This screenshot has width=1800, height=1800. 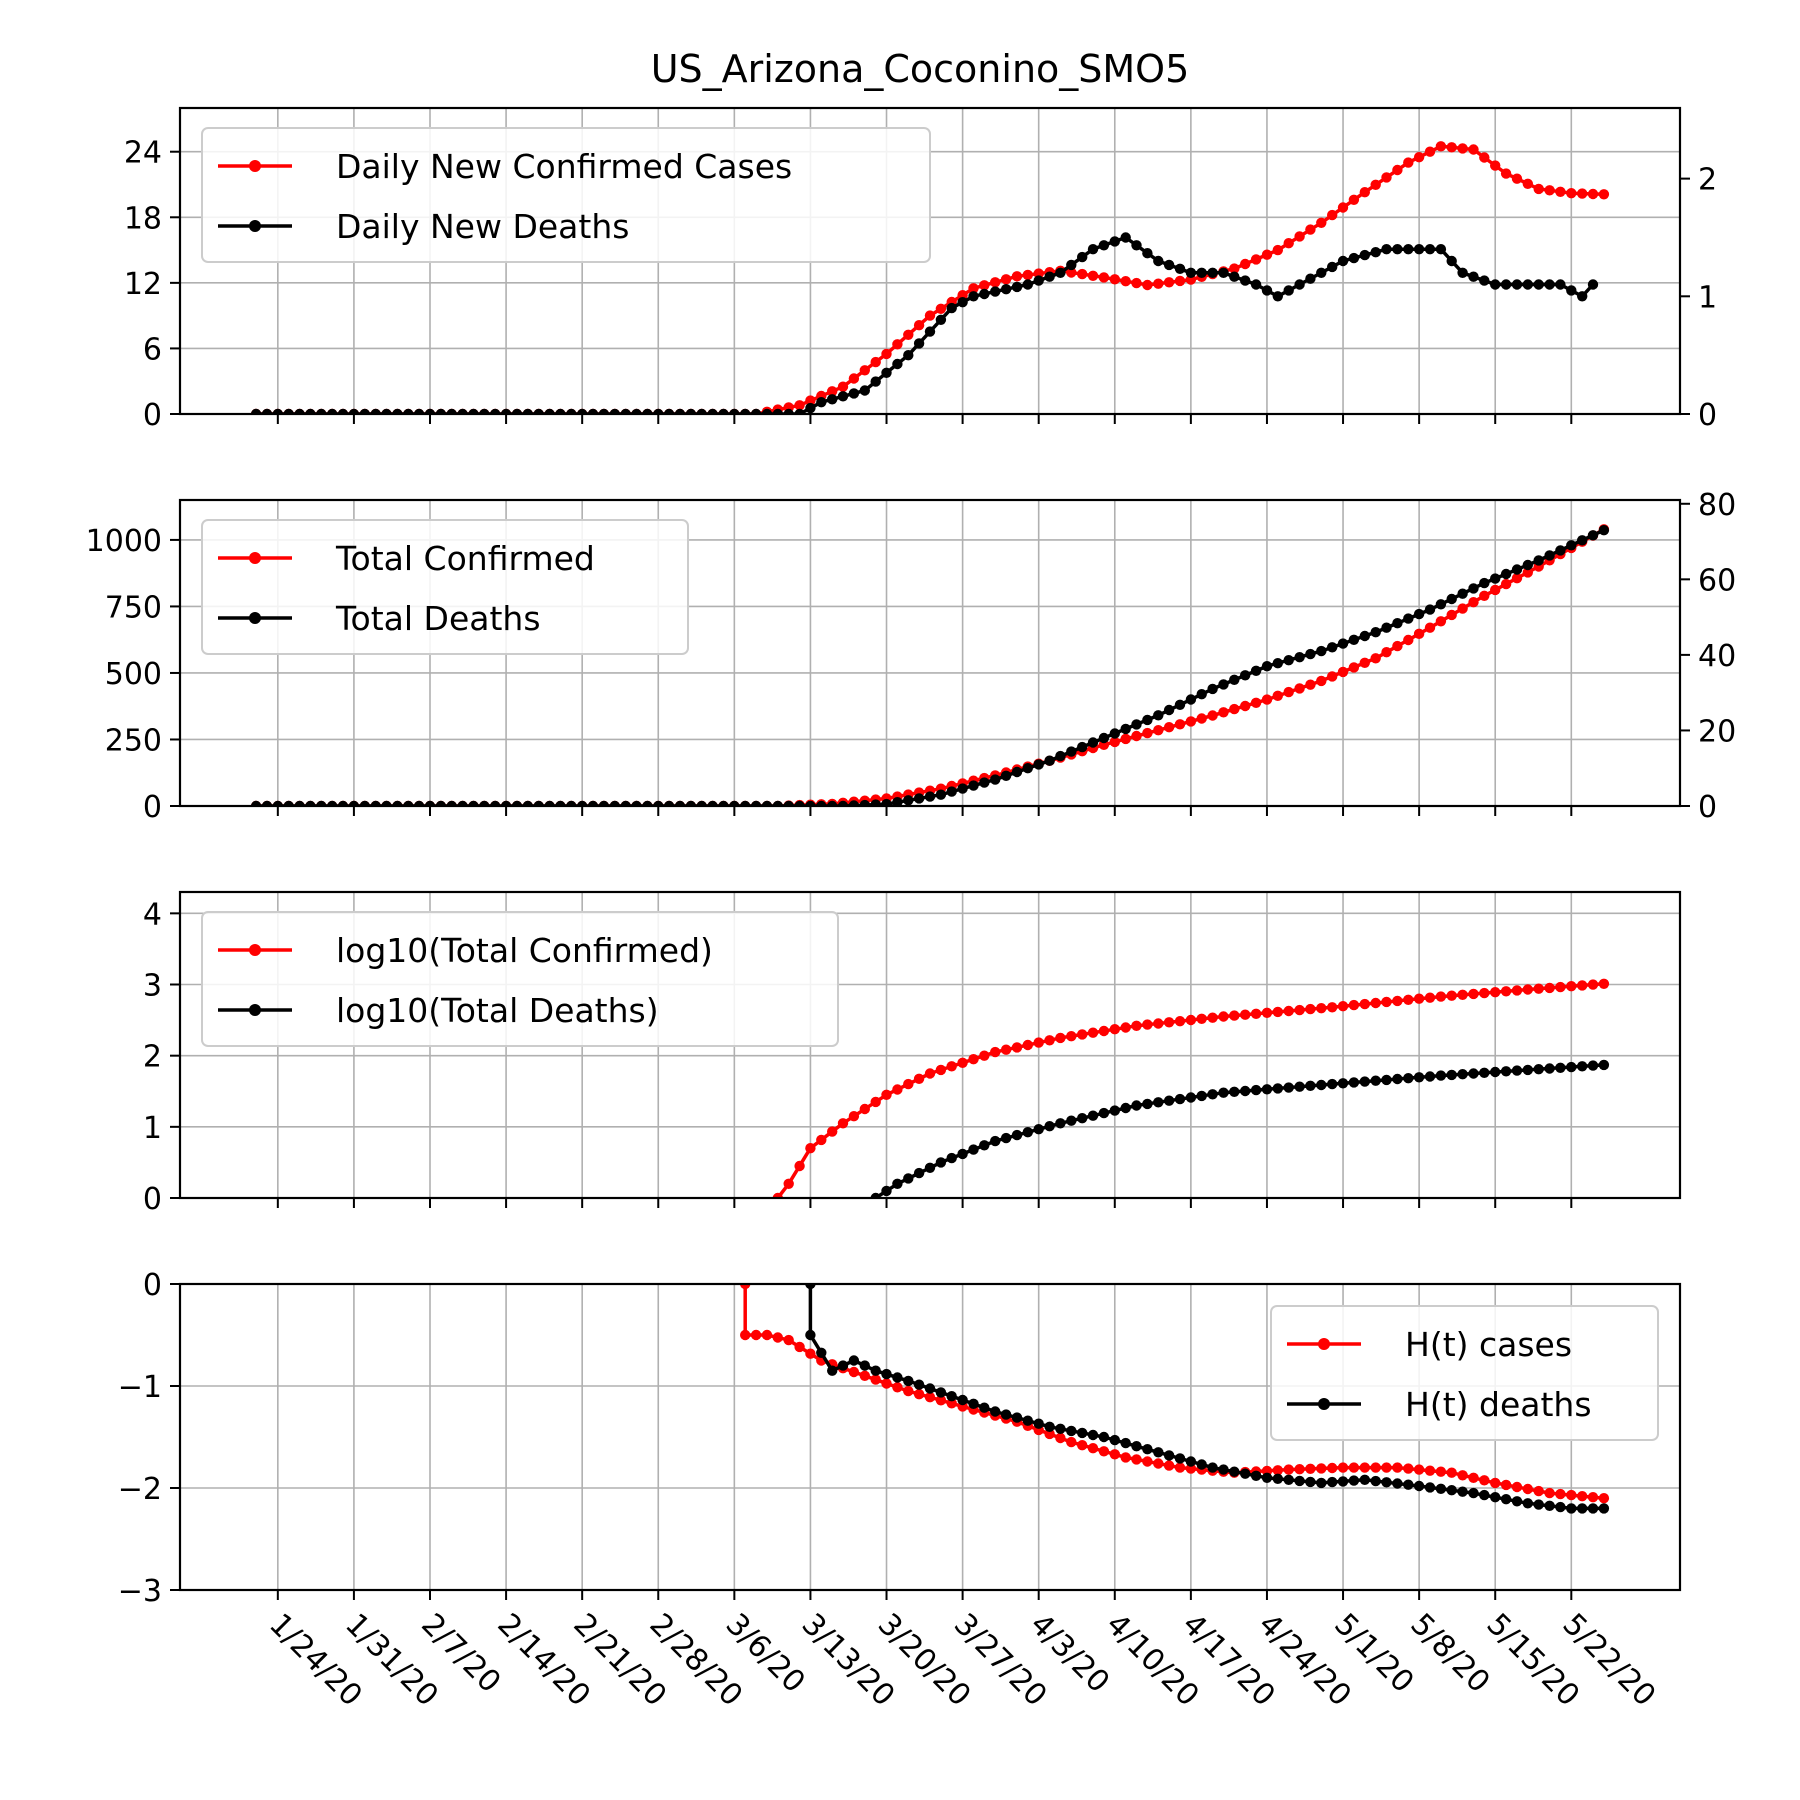 What do you see at coordinates (133, 607) in the screenshot?
I see `y-tick-label: 750` at bounding box center [133, 607].